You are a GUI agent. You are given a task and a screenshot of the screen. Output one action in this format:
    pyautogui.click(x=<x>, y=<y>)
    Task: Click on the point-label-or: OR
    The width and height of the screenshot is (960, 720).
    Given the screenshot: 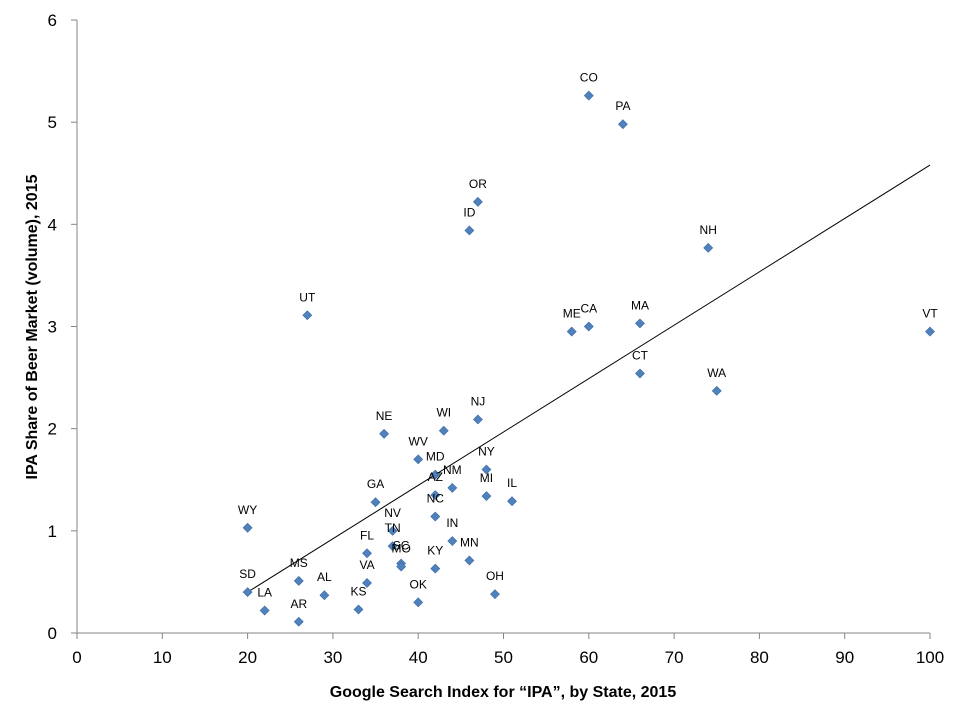 What is the action you would take?
    pyautogui.click(x=478, y=184)
    